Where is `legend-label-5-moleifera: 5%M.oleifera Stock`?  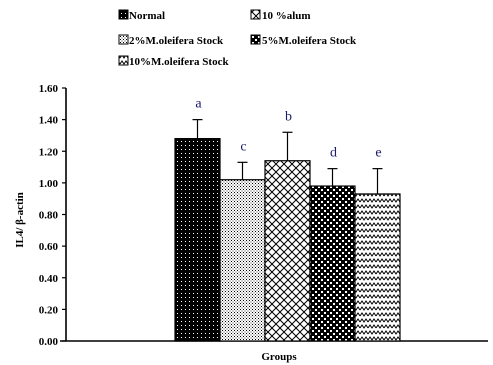
legend-label-5-moleifera: 5%M.oleifera Stock is located at coordinates (309, 41).